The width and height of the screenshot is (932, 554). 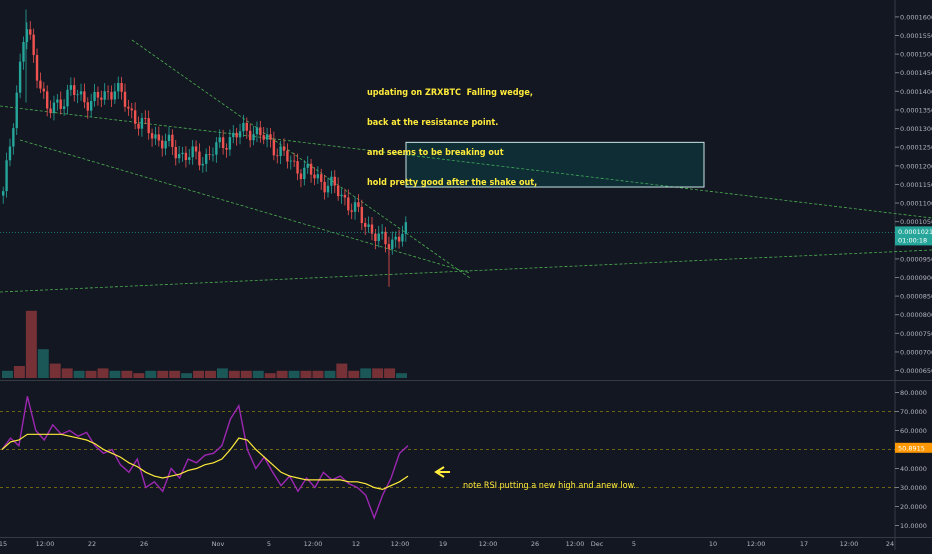 What do you see at coordinates (916, 297) in the screenshot?
I see `price-tick-label: 0.00008500` at bounding box center [916, 297].